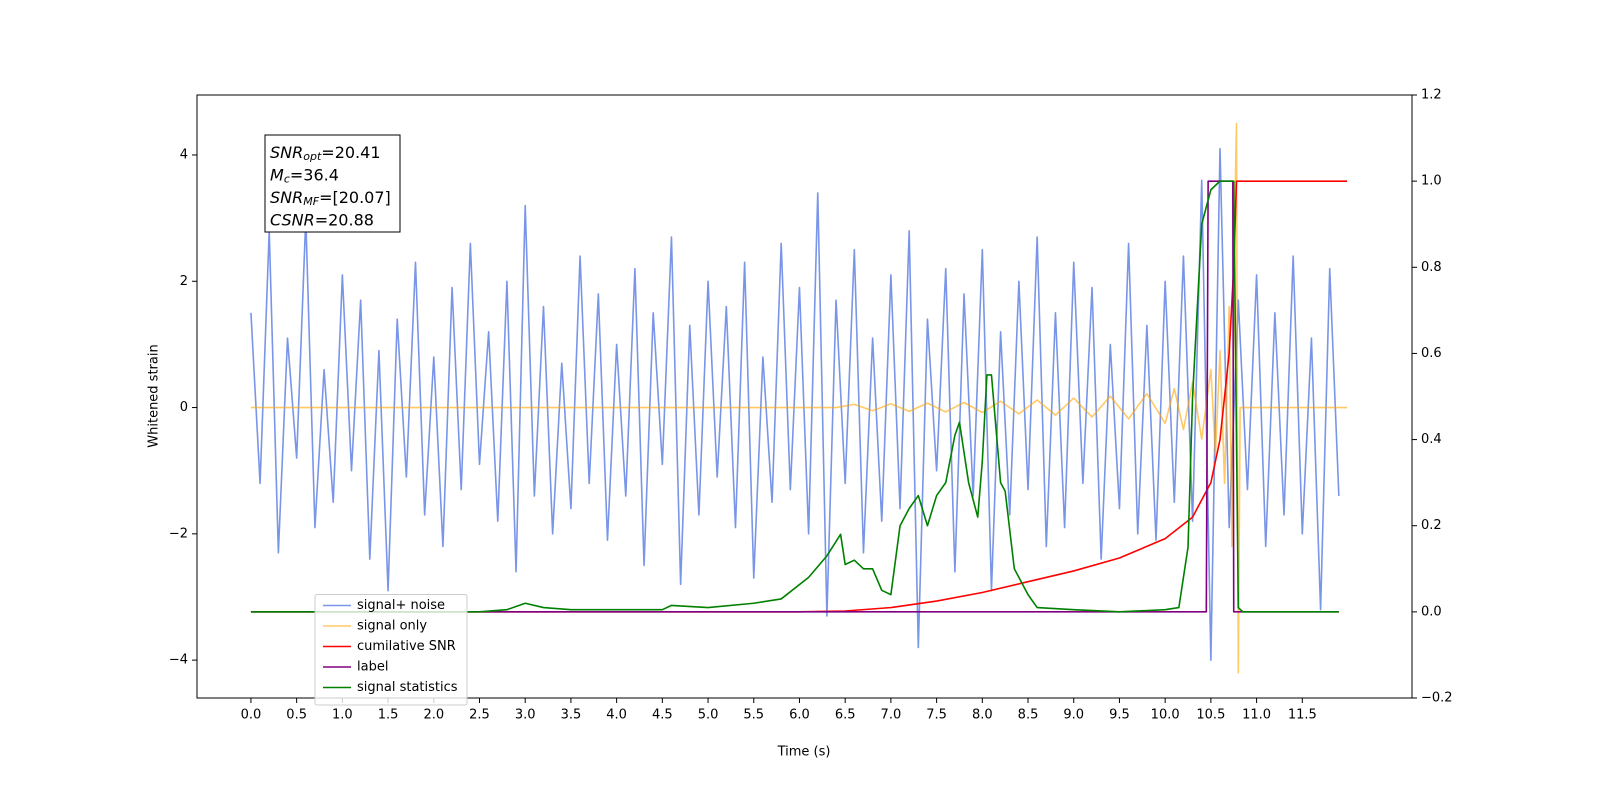 The height and width of the screenshot is (800, 1600). Describe the element at coordinates (406, 646) in the screenshot. I see `legend-label: cumilative SNR` at that location.